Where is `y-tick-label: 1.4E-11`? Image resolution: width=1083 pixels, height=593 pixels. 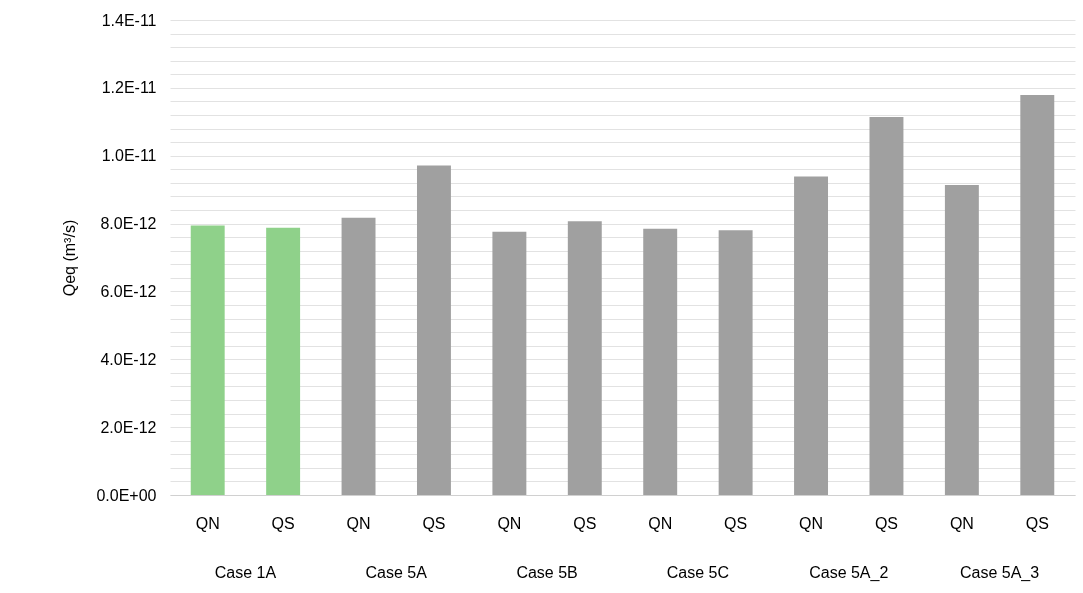
y-tick-label: 1.4E-11 is located at coordinates (129, 20).